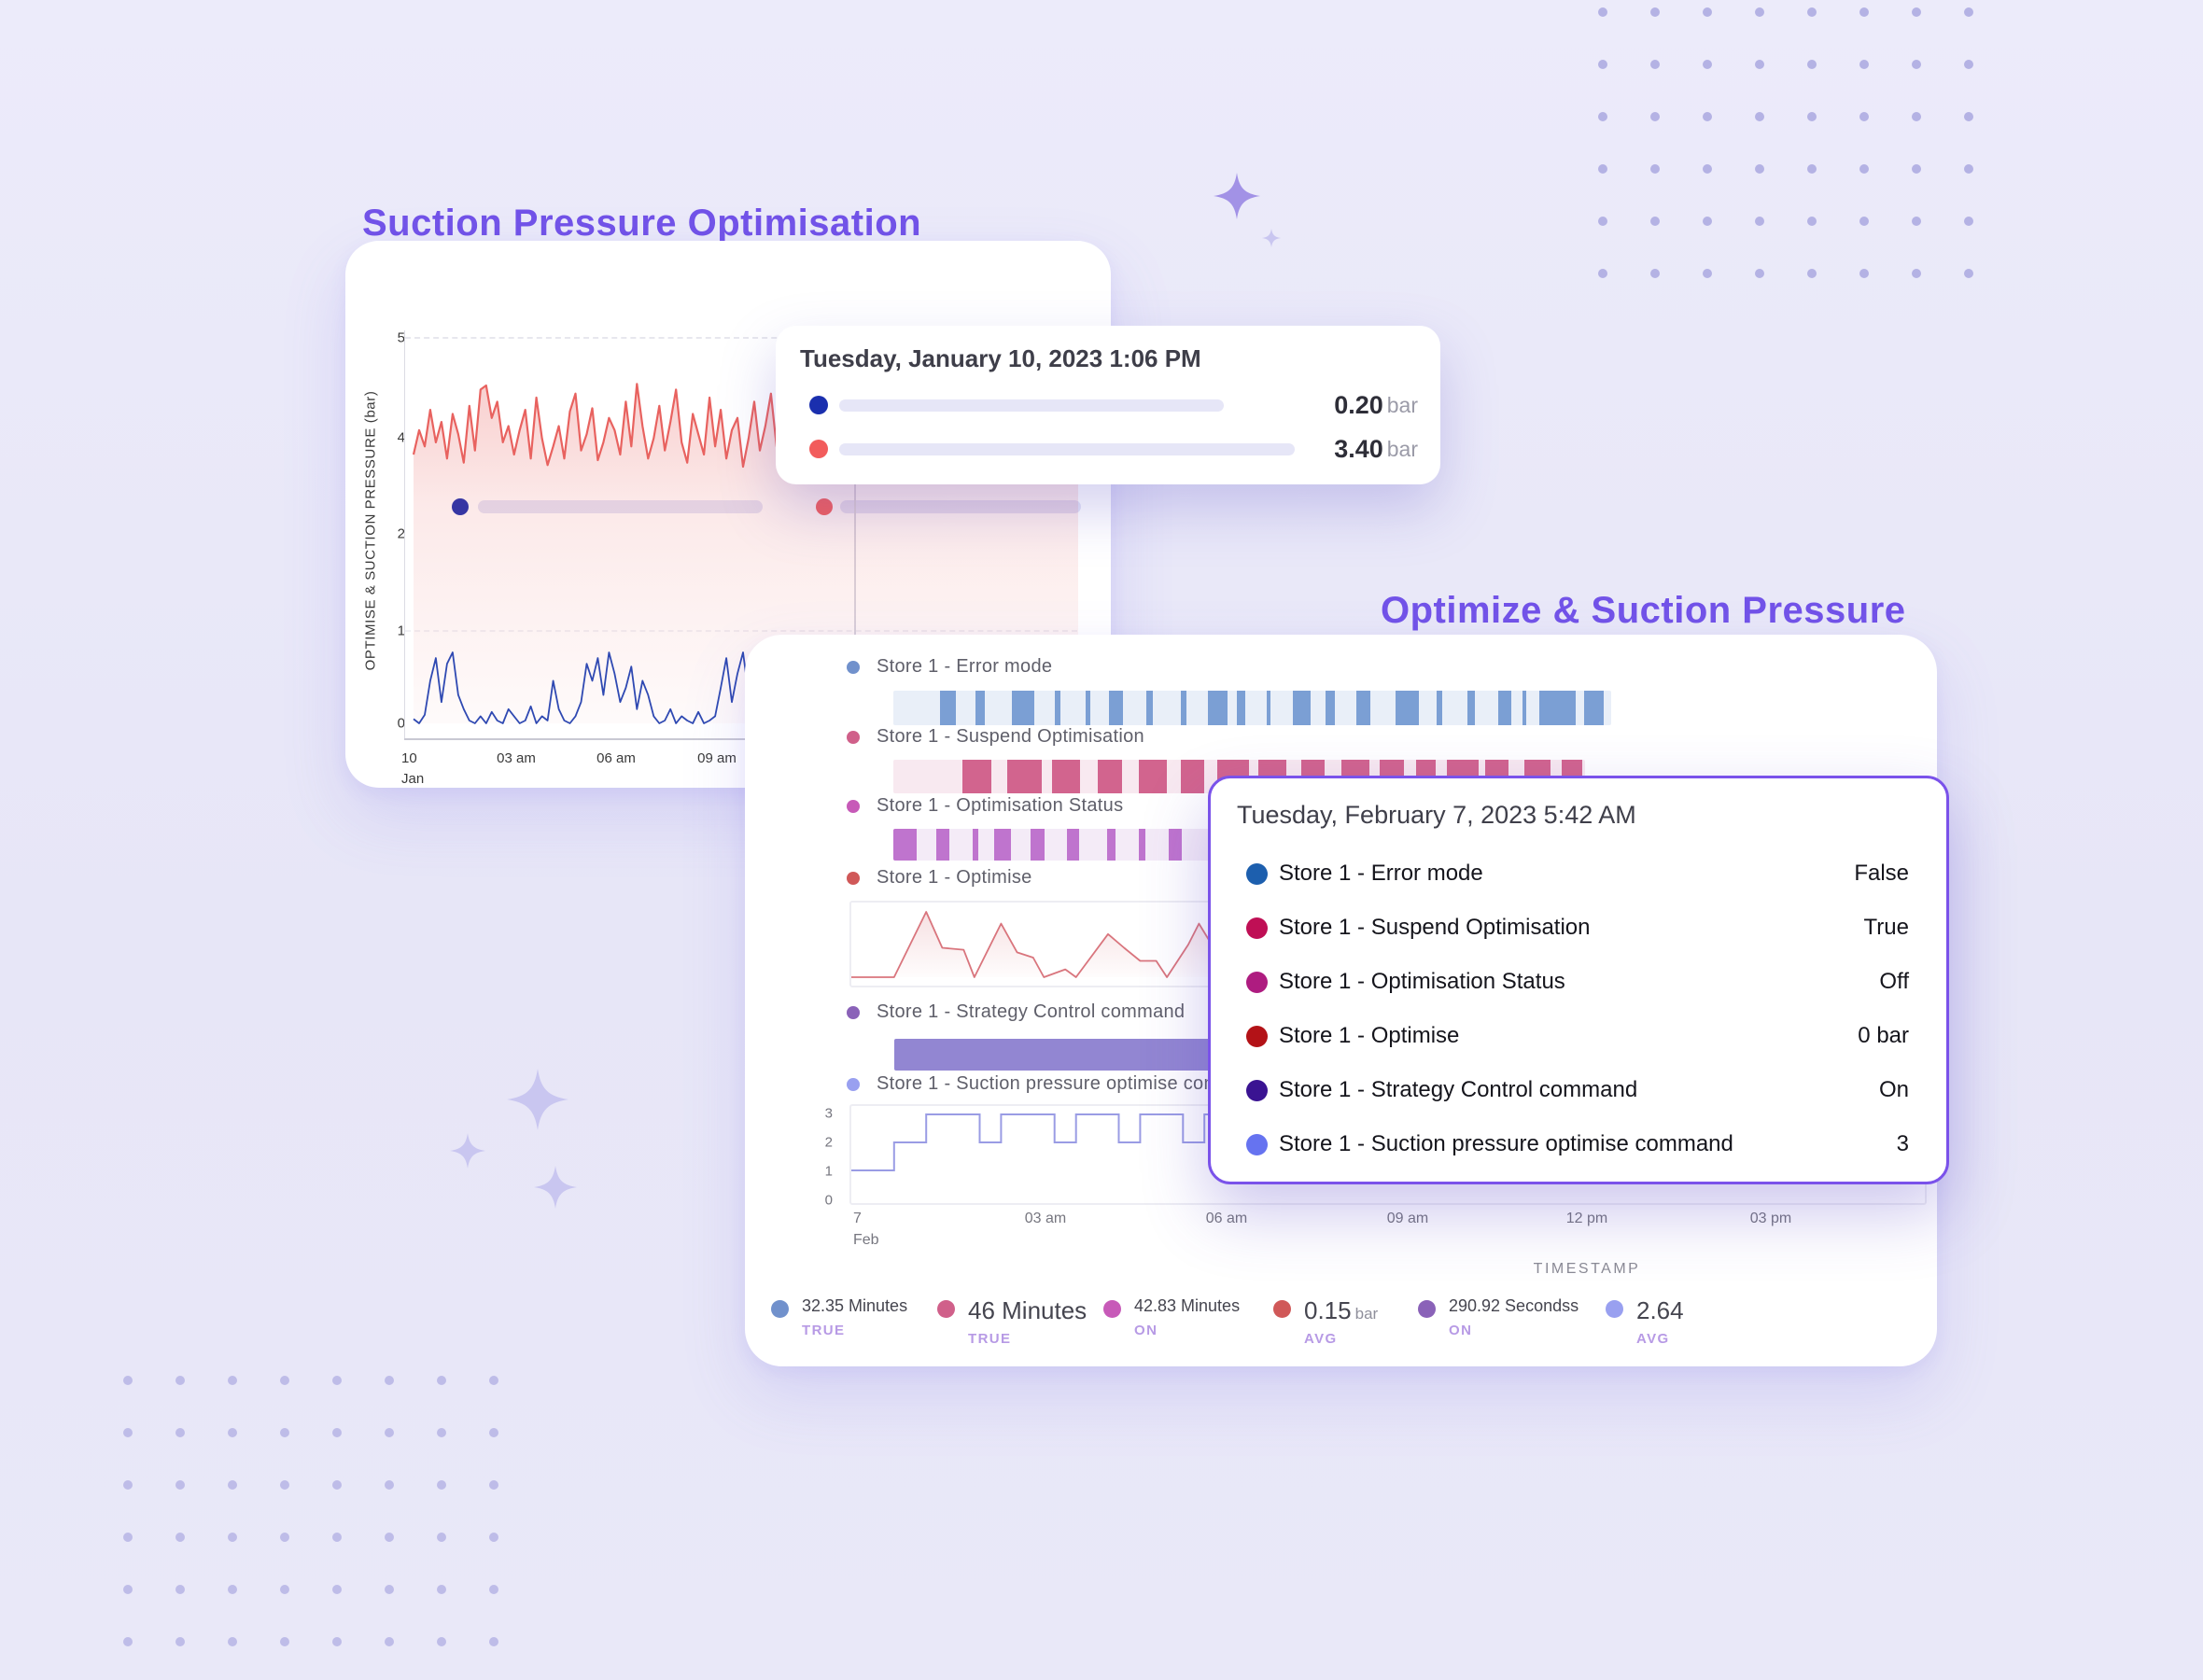  What do you see at coordinates (1001, 358) in the screenshot?
I see `tooltip-timestamp: Tuesday, January 10, 2023 1:06 PM` at bounding box center [1001, 358].